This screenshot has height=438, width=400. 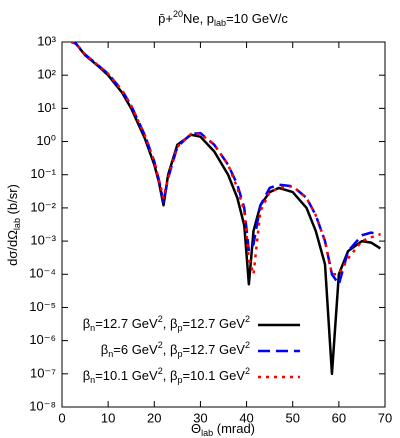 What do you see at coordinates (154, 417) in the screenshot?
I see `x-tick-label: 20` at bounding box center [154, 417].